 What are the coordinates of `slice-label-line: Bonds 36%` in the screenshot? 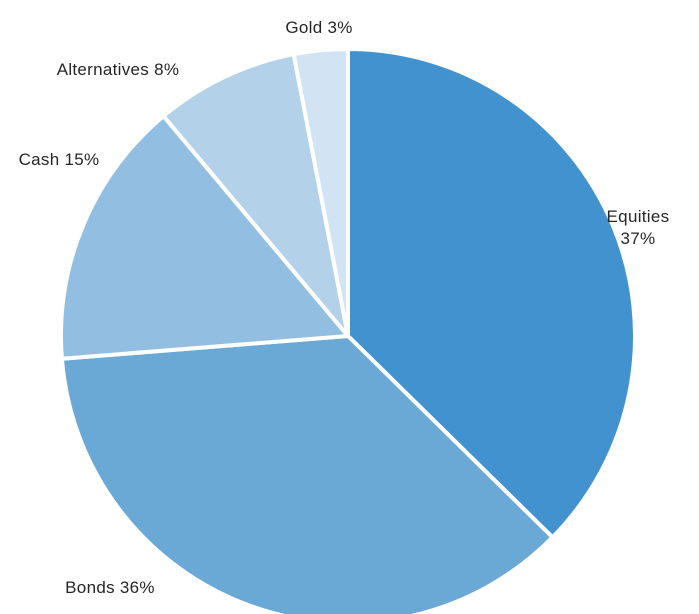 It's located at (110, 587).